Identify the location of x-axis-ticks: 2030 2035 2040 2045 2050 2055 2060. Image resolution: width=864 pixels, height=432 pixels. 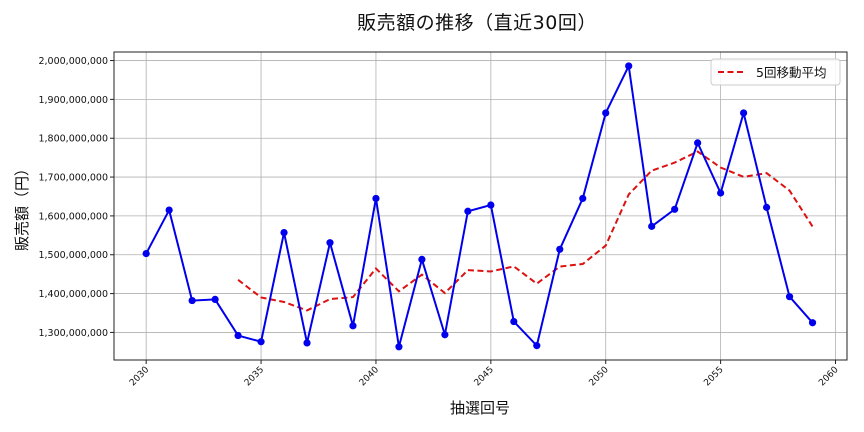
(484, 374).